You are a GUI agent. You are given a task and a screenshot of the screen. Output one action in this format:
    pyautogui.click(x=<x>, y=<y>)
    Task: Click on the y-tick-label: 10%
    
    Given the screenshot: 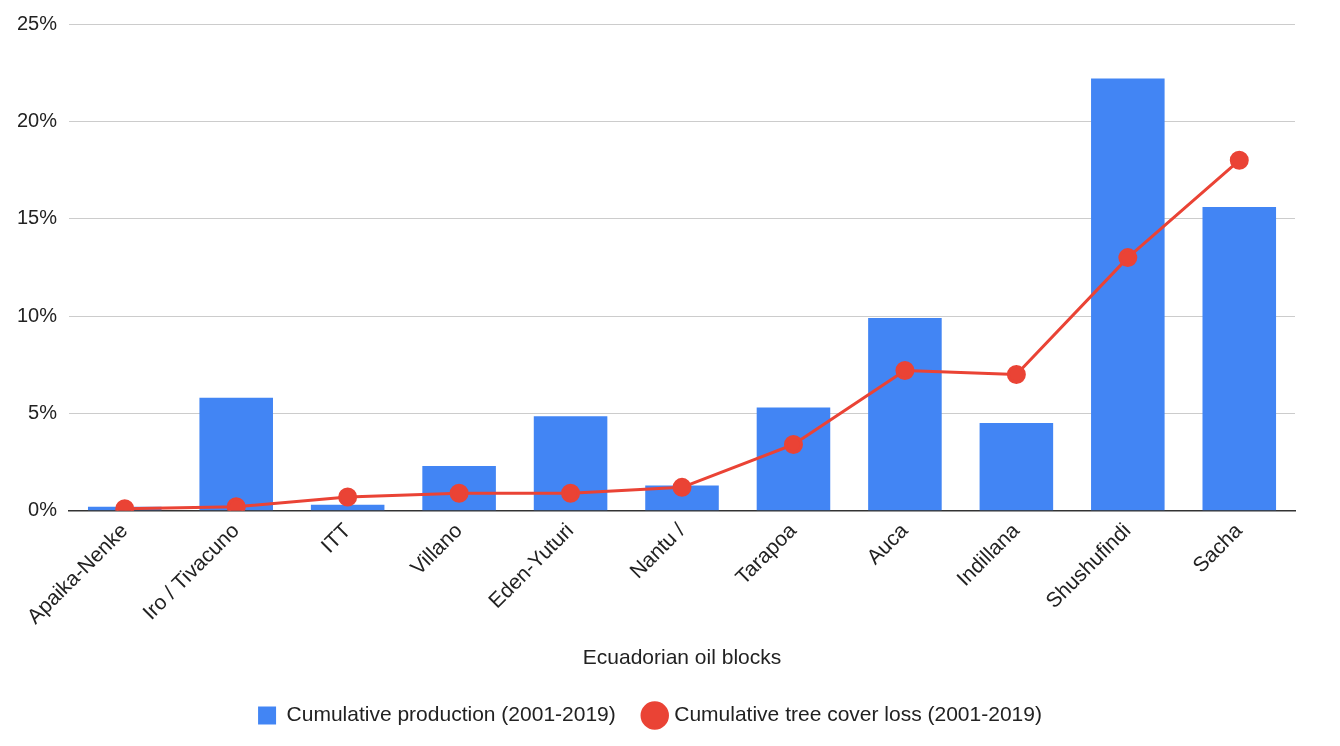 What is the action you would take?
    pyautogui.click(x=37, y=314)
    